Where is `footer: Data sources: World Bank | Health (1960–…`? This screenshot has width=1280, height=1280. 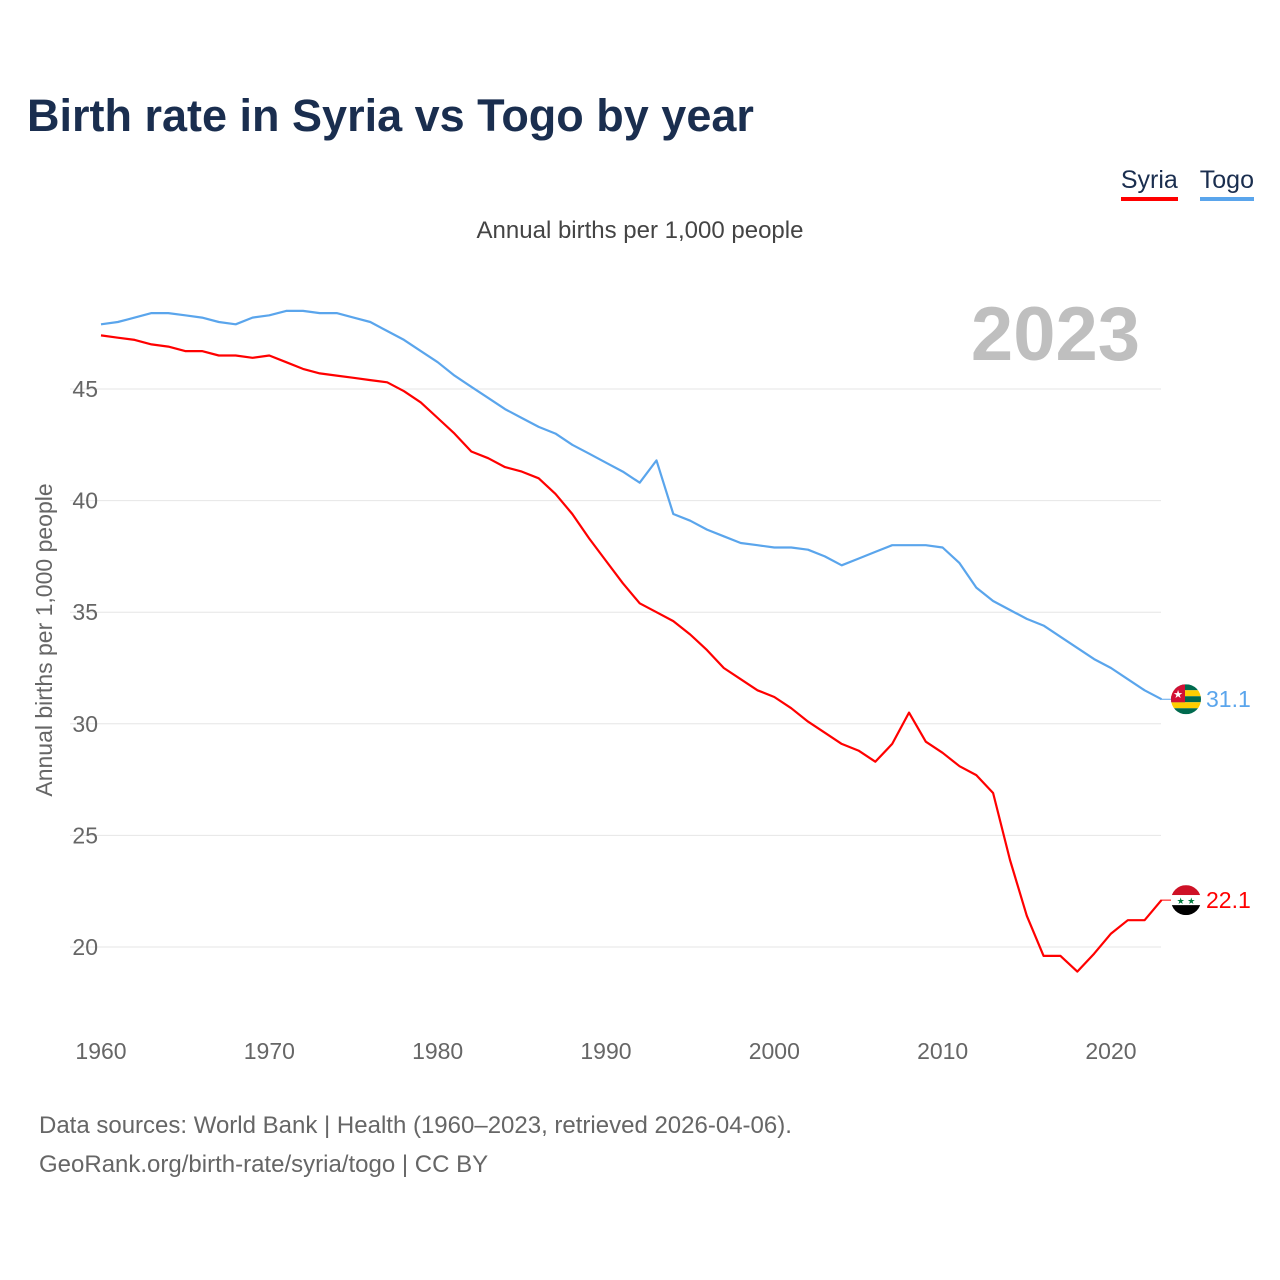
footer: Data sources: World Bank | Health (1960–… is located at coordinates (415, 1145).